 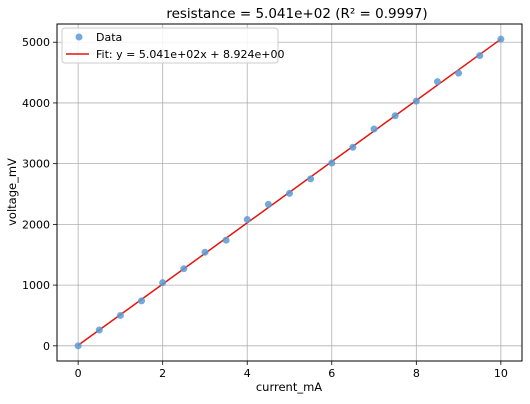 I want to click on y-axis-label: voltage_mV, so click(x=12, y=192).